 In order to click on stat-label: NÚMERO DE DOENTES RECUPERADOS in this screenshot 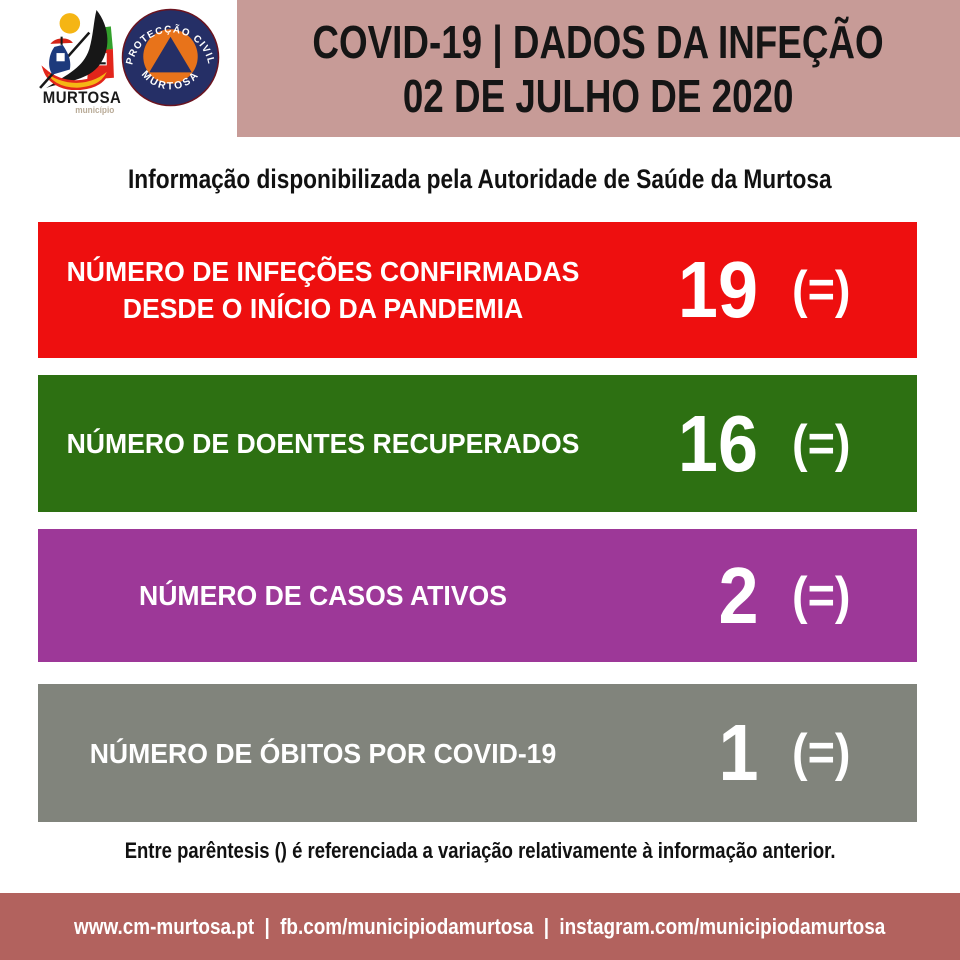, I will do `click(323, 443)`.